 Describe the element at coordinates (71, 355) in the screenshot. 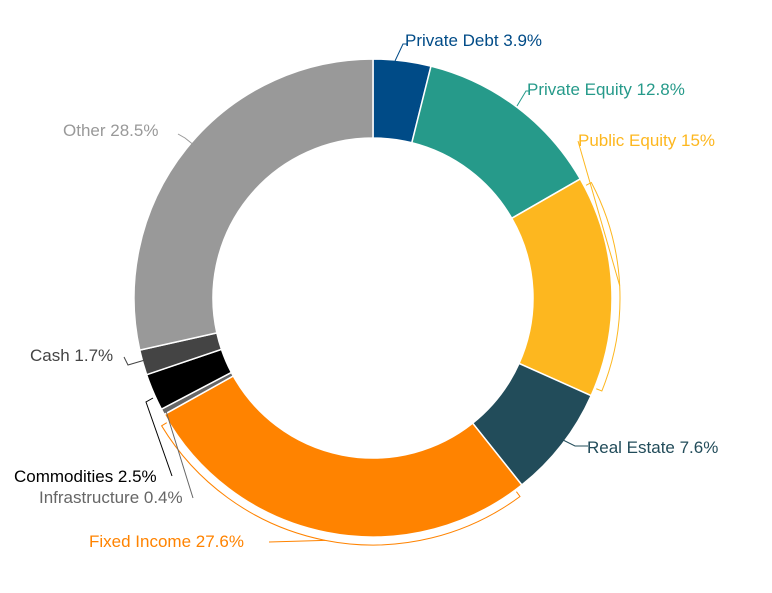

I see `label-cash: Cash 1.7%` at that location.